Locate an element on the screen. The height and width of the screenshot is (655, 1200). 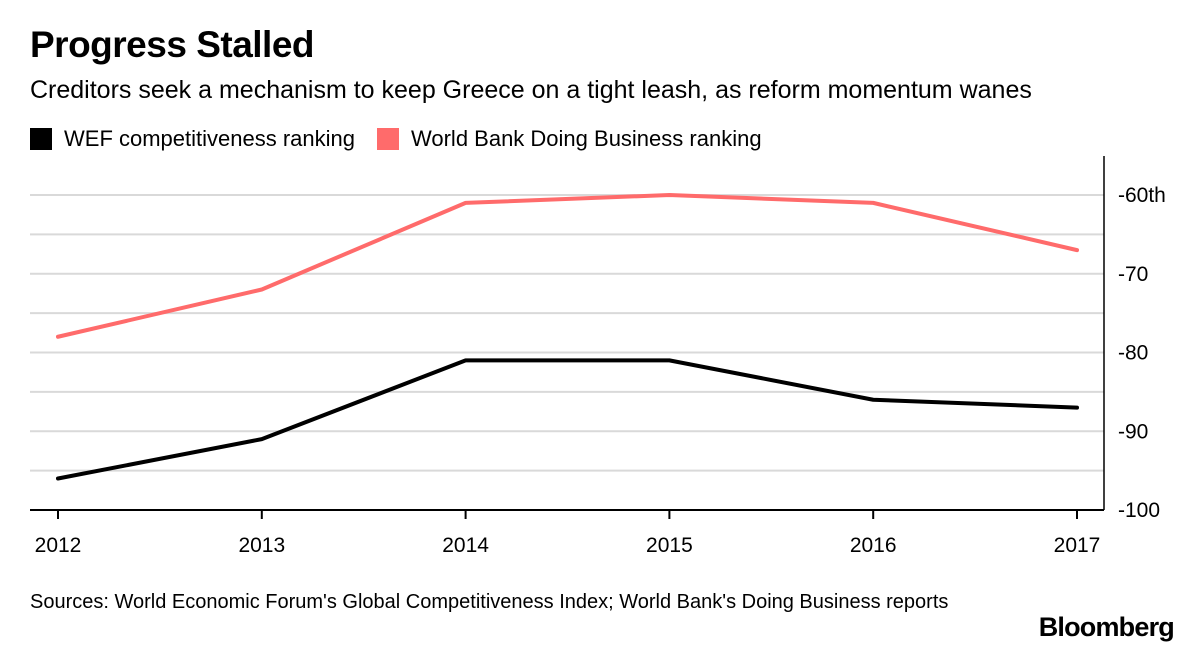
y-tick-label-100: -100 is located at coordinates (1139, 510).